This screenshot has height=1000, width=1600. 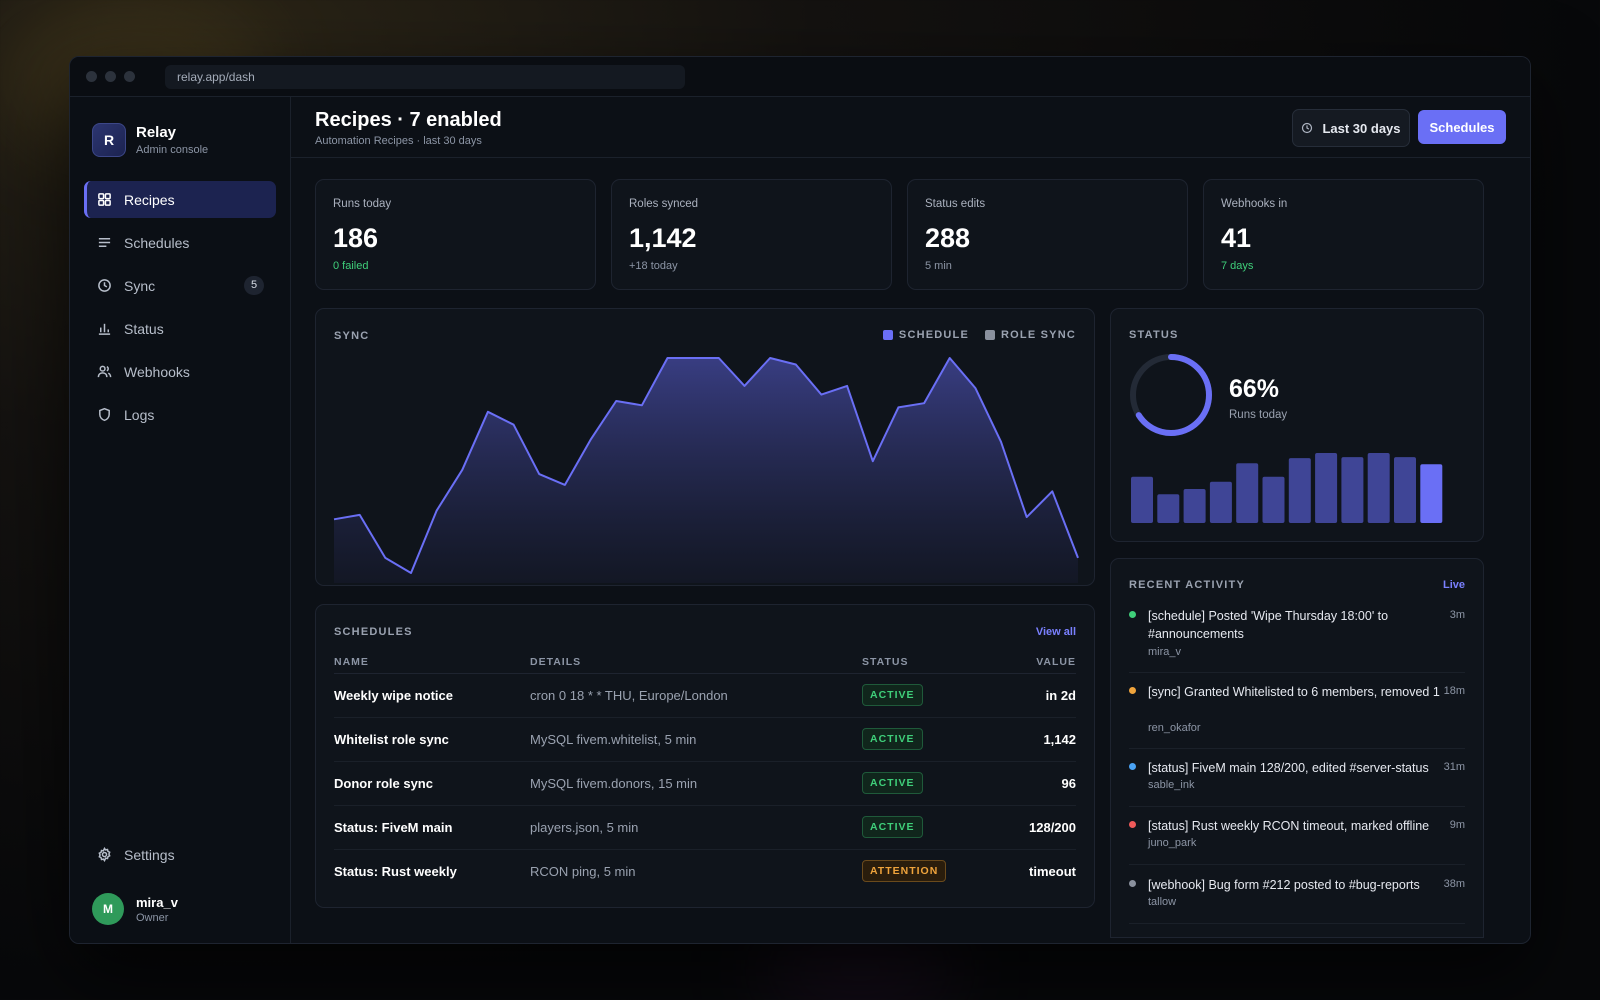 I want to click on sidebar-item-label: Status, so click(x=144, y=328).